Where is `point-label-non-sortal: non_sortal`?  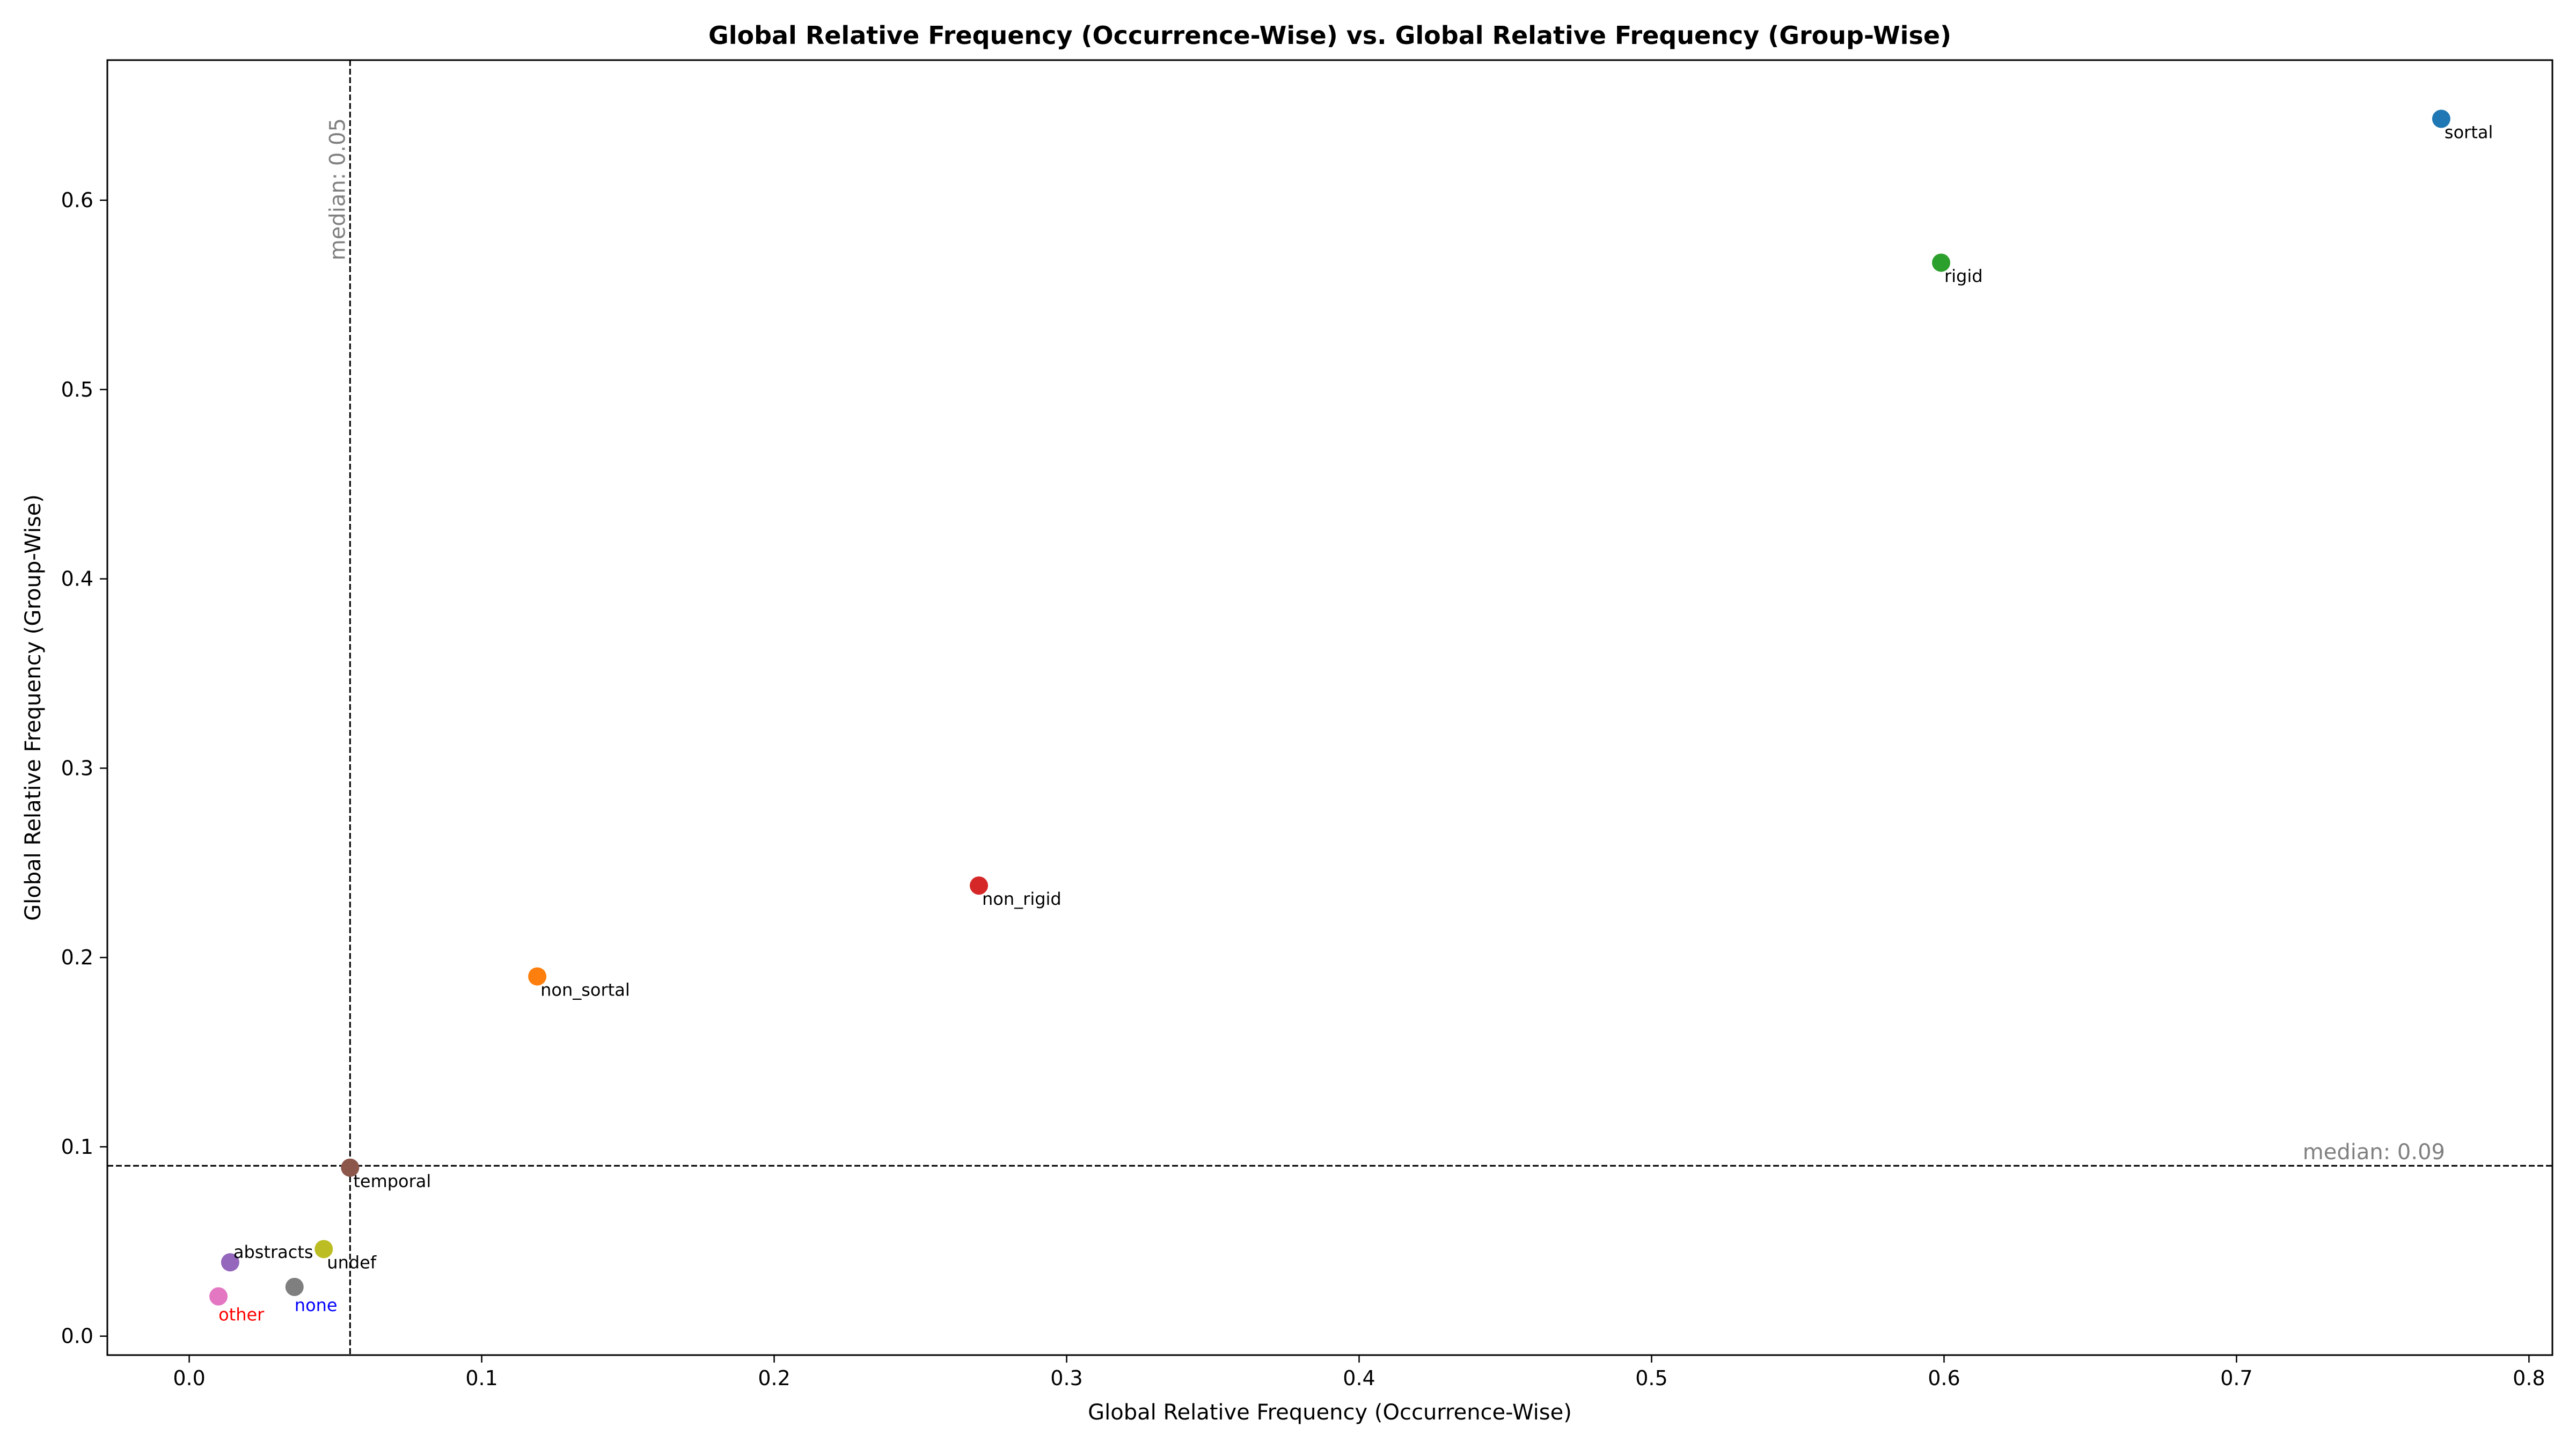
point-label-non-sortal: non_sortal is located at coordinates (585, 989).